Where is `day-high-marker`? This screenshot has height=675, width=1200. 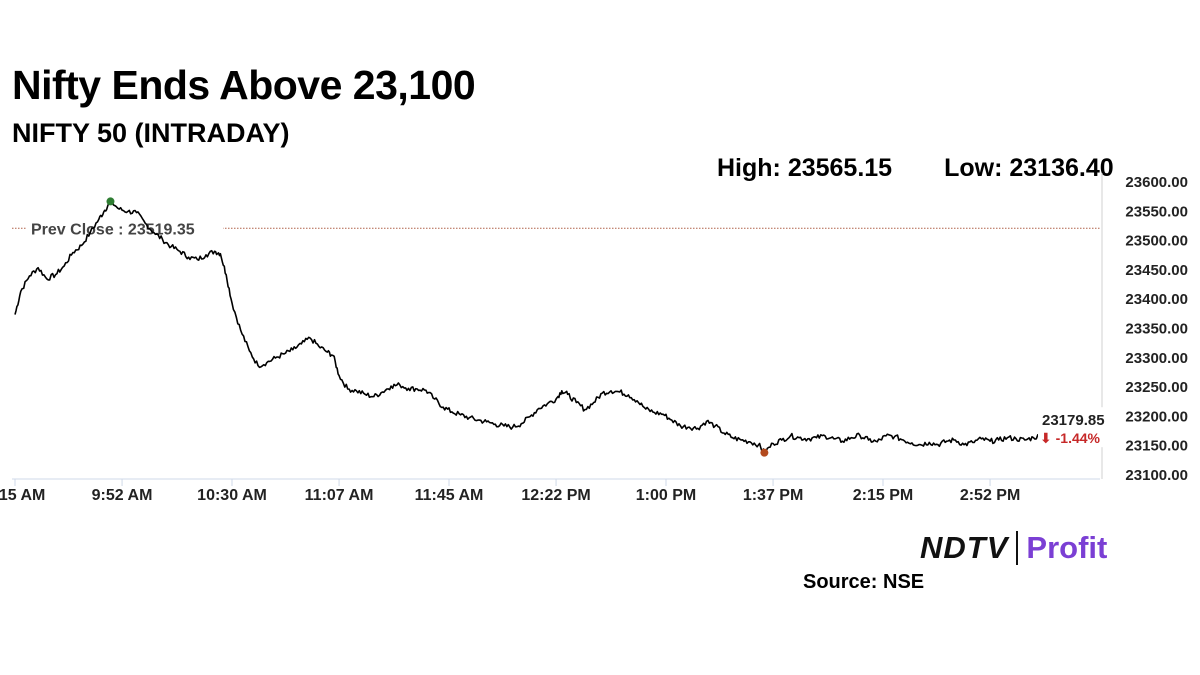
day-high-marker is located at coordinates (110, 201).